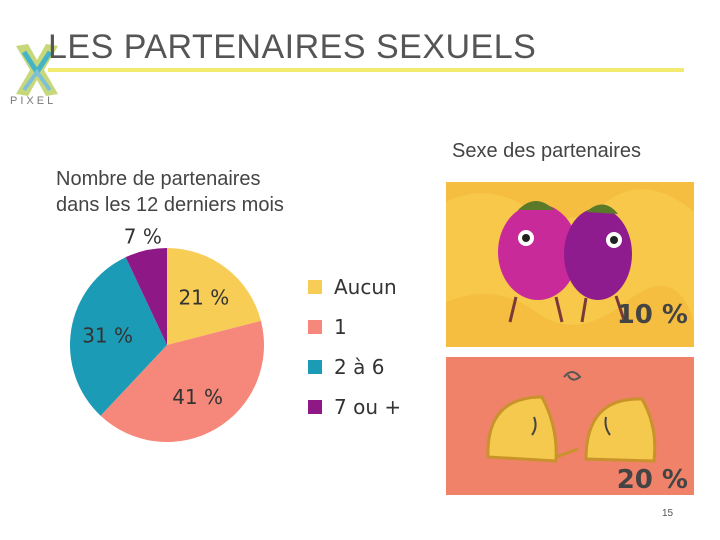  Describe the element at coordinates (292, 47) in the screenshot. I see `slide-title: LES PARTENAIRES SEXUELS` at that location.